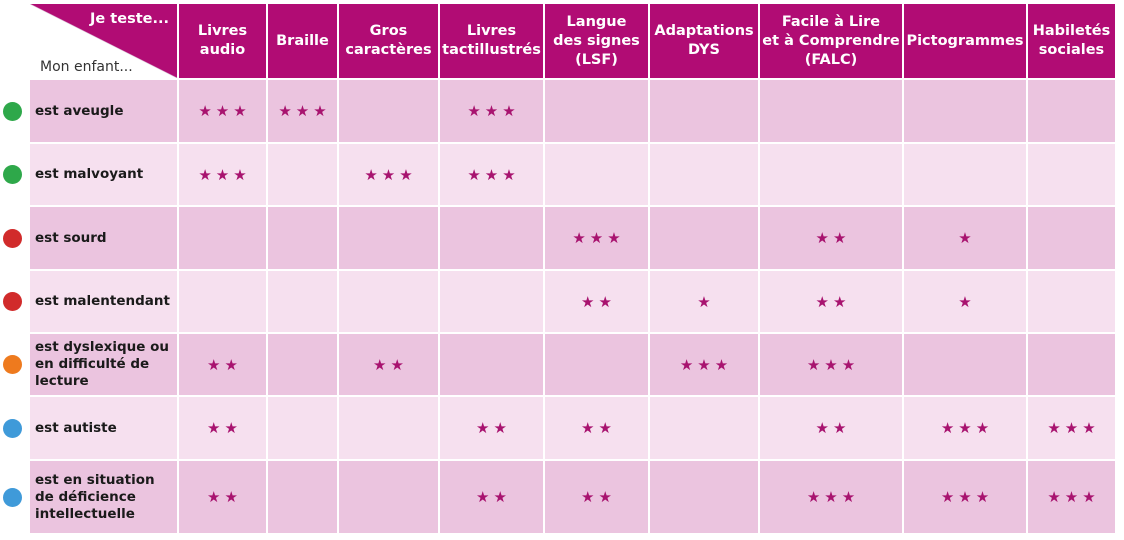  I want to click on column-header: Gros caractères, so click(388, 41).